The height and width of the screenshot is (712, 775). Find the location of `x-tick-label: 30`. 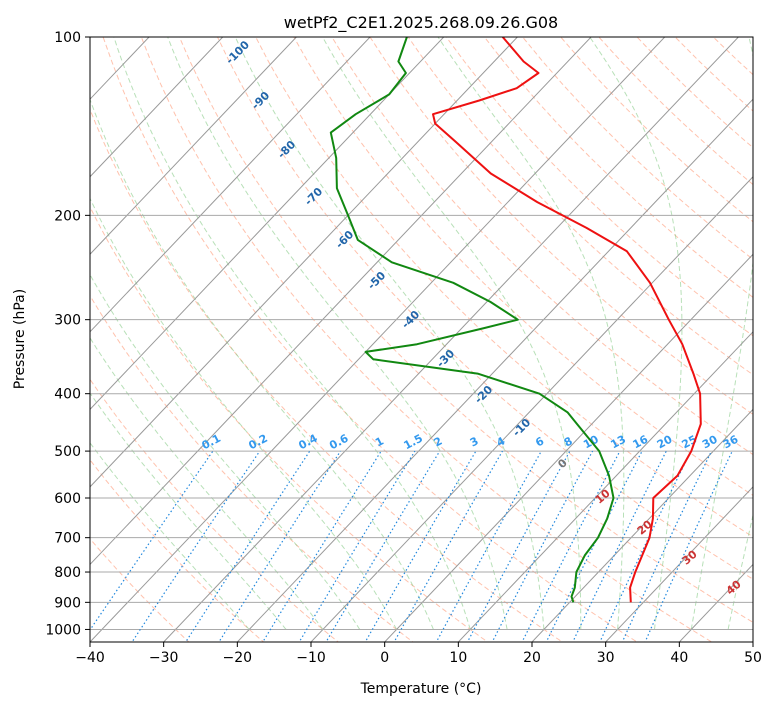

x-tick-label: 30 is located at coordinates (606, 658).